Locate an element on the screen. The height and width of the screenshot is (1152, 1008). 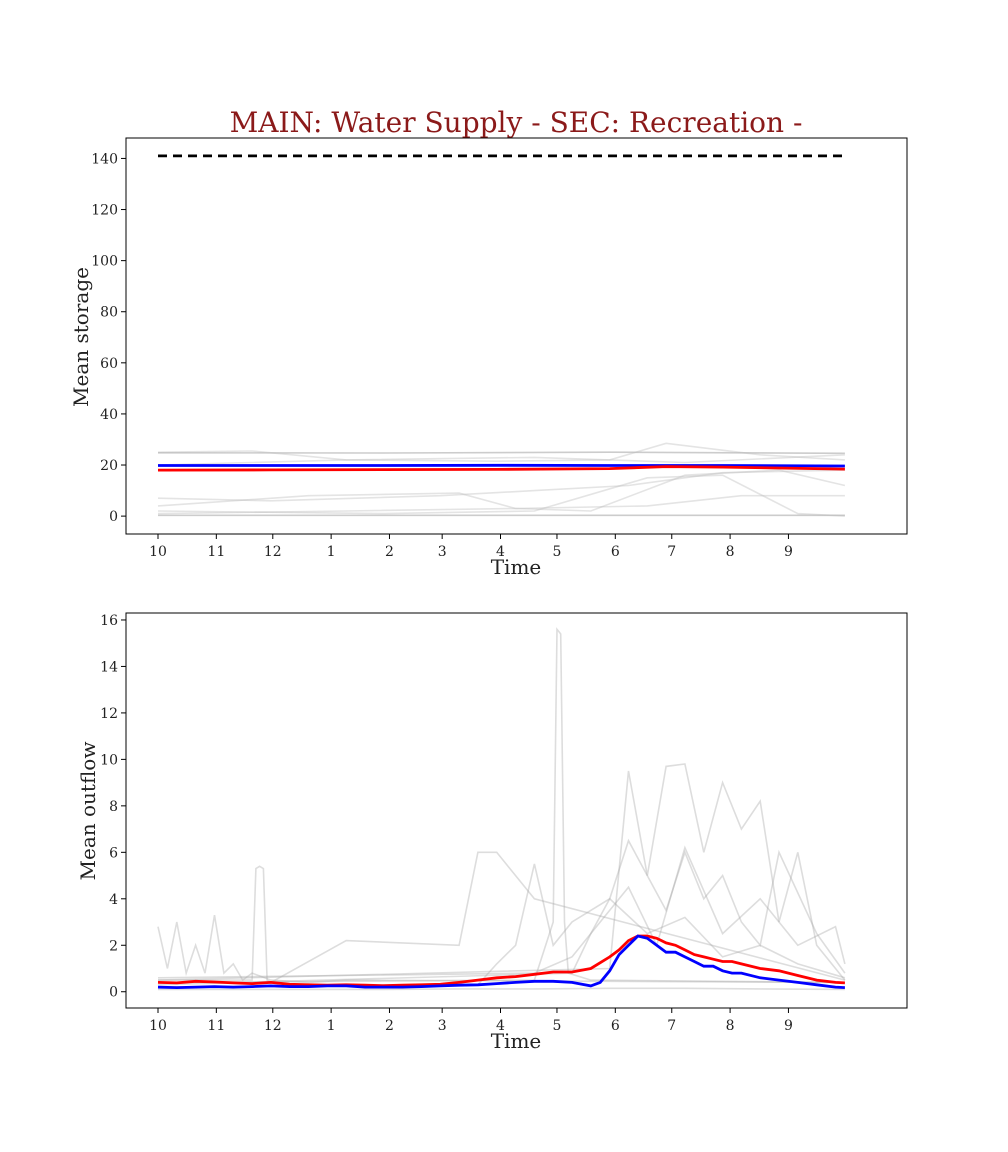
storage-x-axis-label: Time is located at coordinates (516, 567).